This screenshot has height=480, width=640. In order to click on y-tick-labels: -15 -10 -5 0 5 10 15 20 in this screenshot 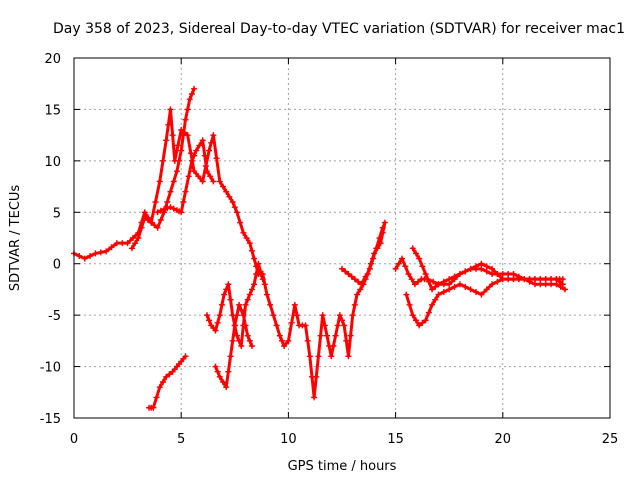, I will do `click(50, 239)`.